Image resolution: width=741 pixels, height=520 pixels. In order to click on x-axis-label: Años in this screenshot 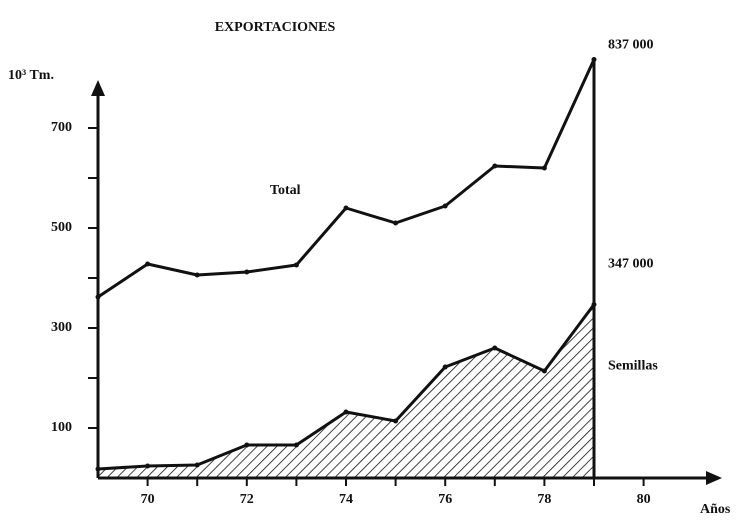, I will do `click(715, 509)`.